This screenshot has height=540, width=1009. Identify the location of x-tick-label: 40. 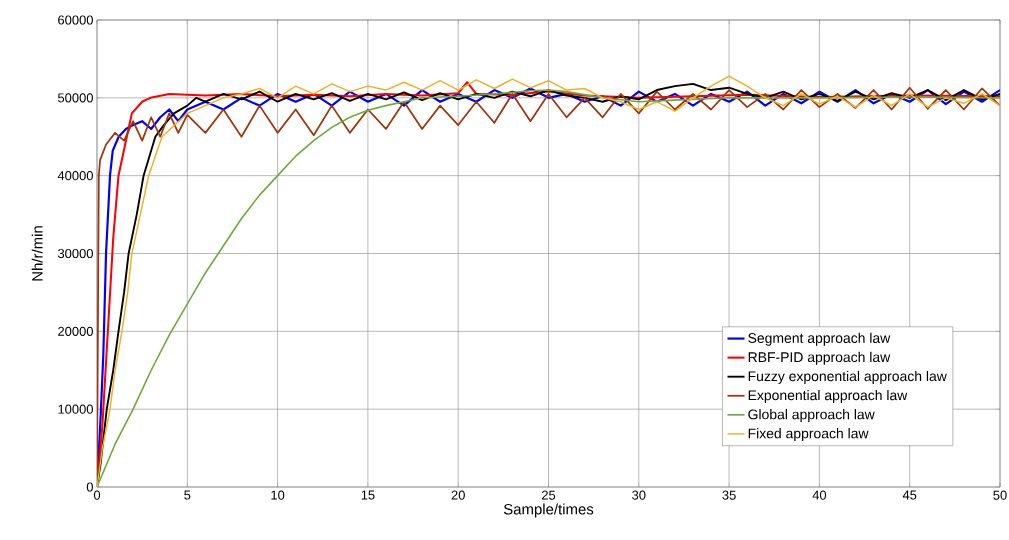
(819, 495).